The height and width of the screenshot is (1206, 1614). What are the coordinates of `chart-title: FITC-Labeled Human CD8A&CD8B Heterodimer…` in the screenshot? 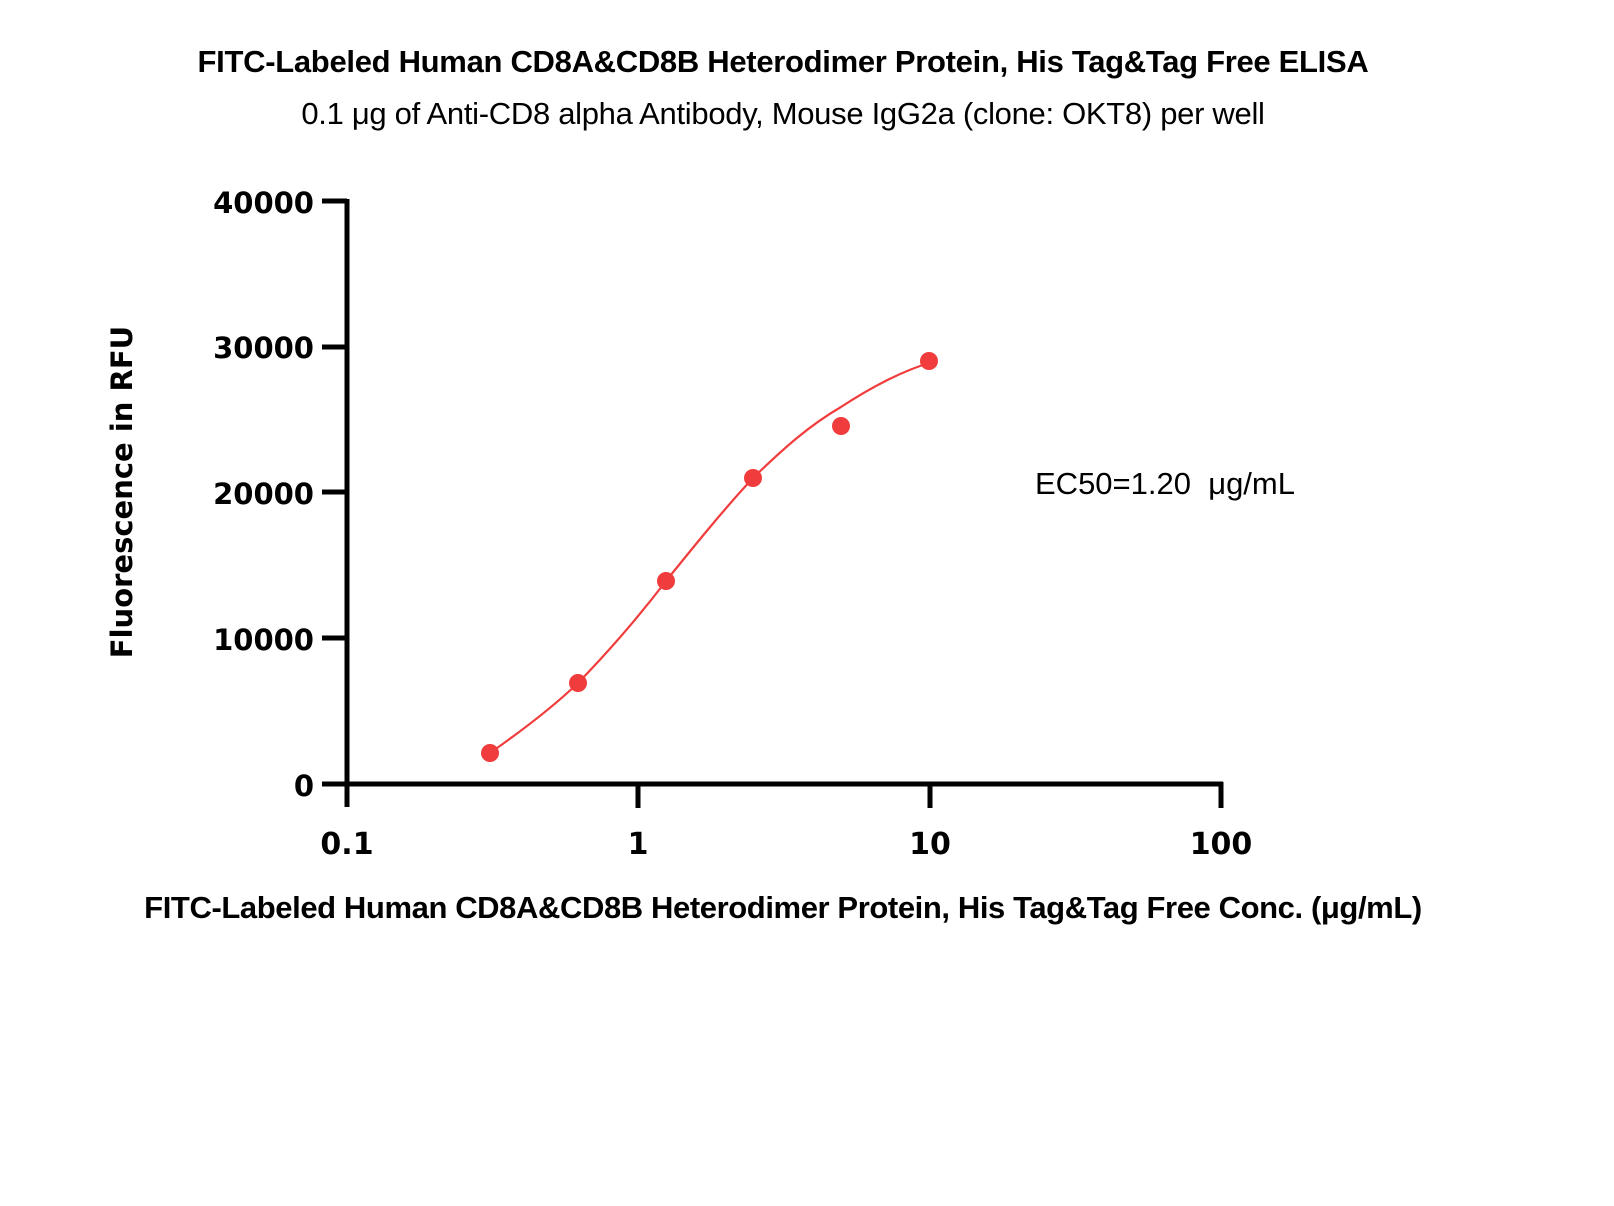 It's located at (783, 61).